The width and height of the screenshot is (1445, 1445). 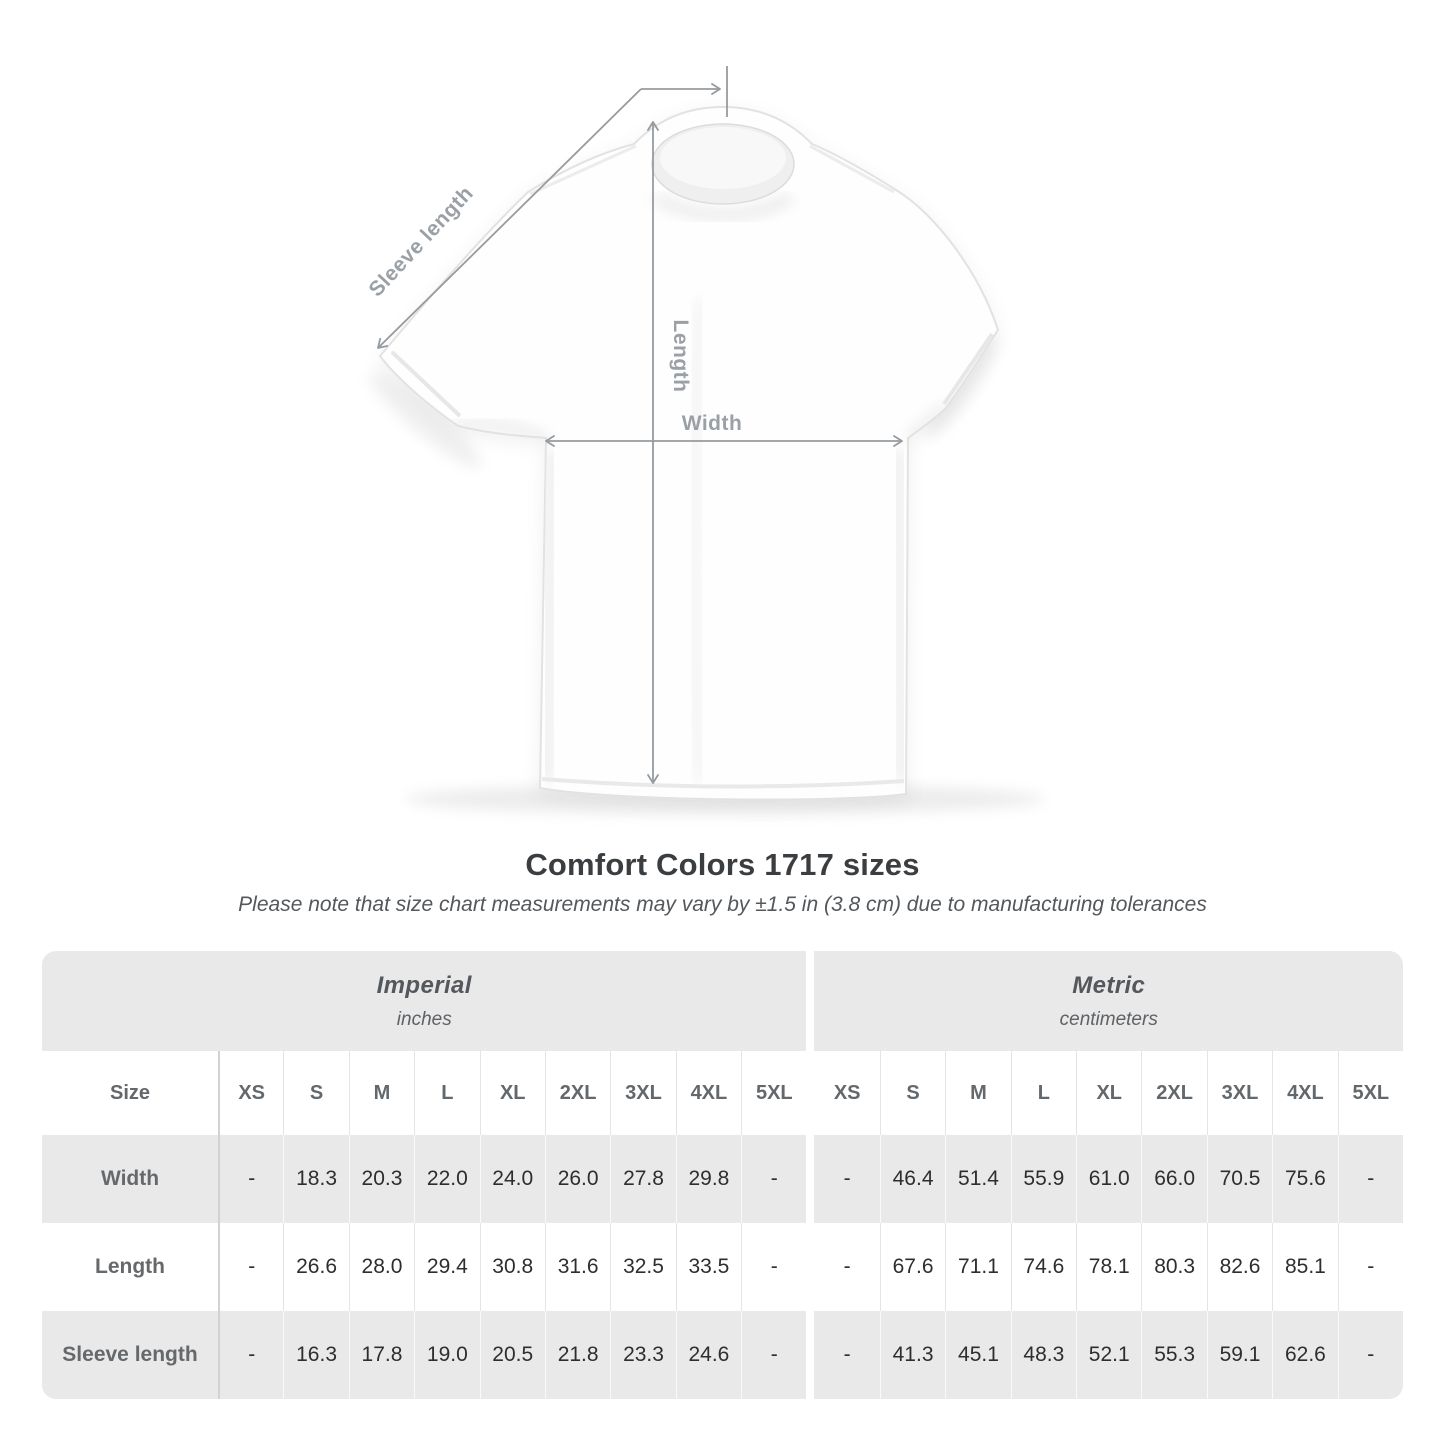 I want to click on value-cell-metric: 48.3, so click(x=1043, y=1355).